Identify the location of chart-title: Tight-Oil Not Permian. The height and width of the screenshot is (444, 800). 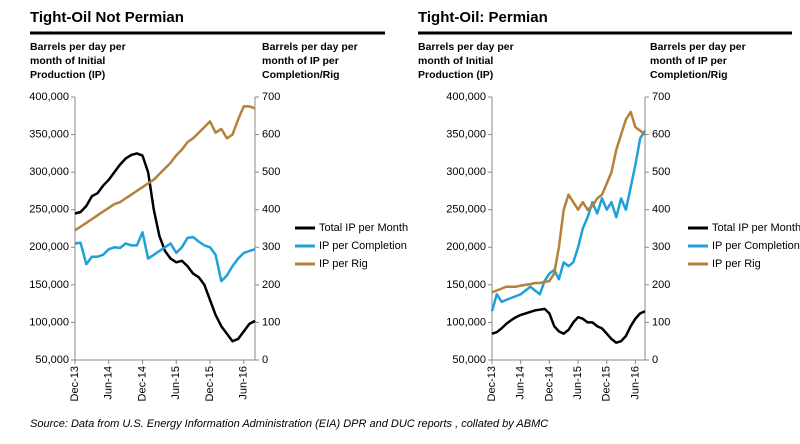
(107, 17).